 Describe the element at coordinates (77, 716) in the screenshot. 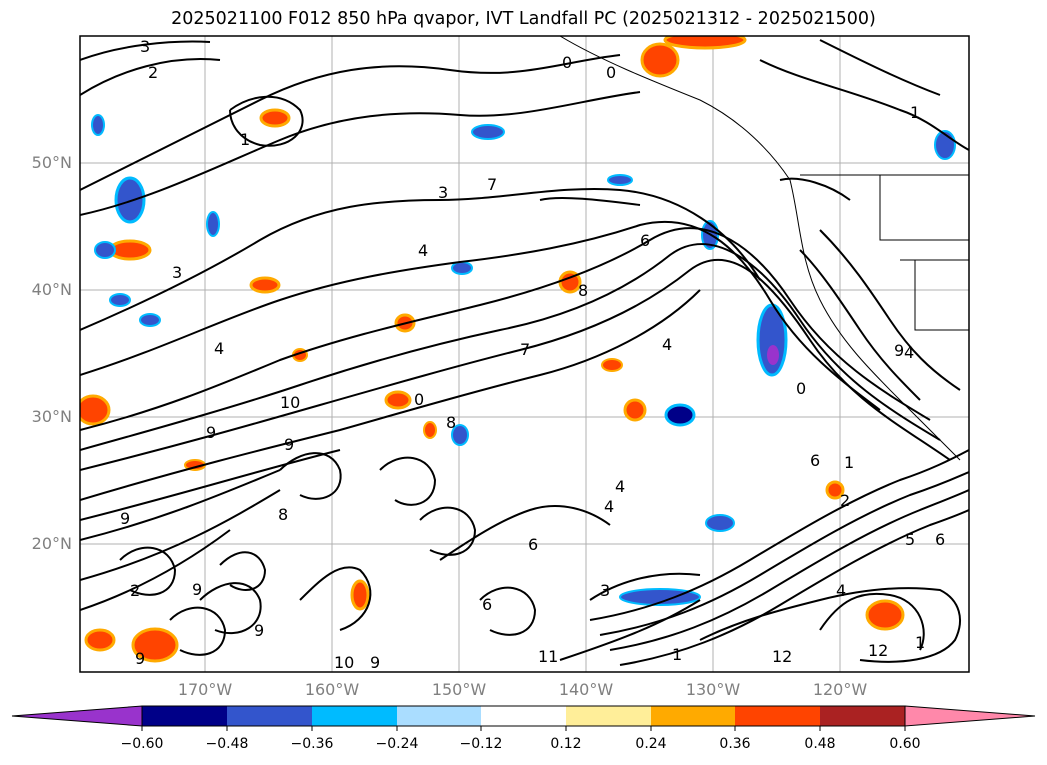

I see `colorbar-extend-low` at that location.